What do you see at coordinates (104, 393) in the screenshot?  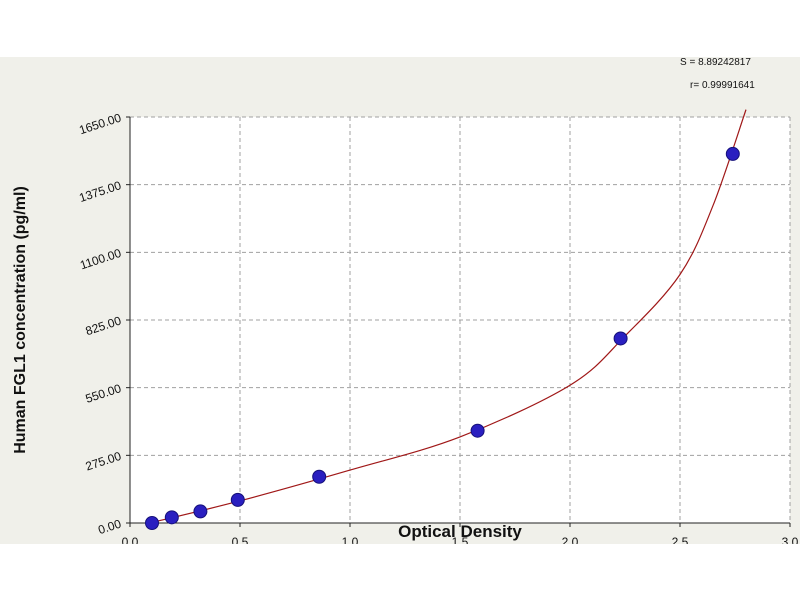 I see `y-tick-label: 550.00` at bounding box center [104, 393].